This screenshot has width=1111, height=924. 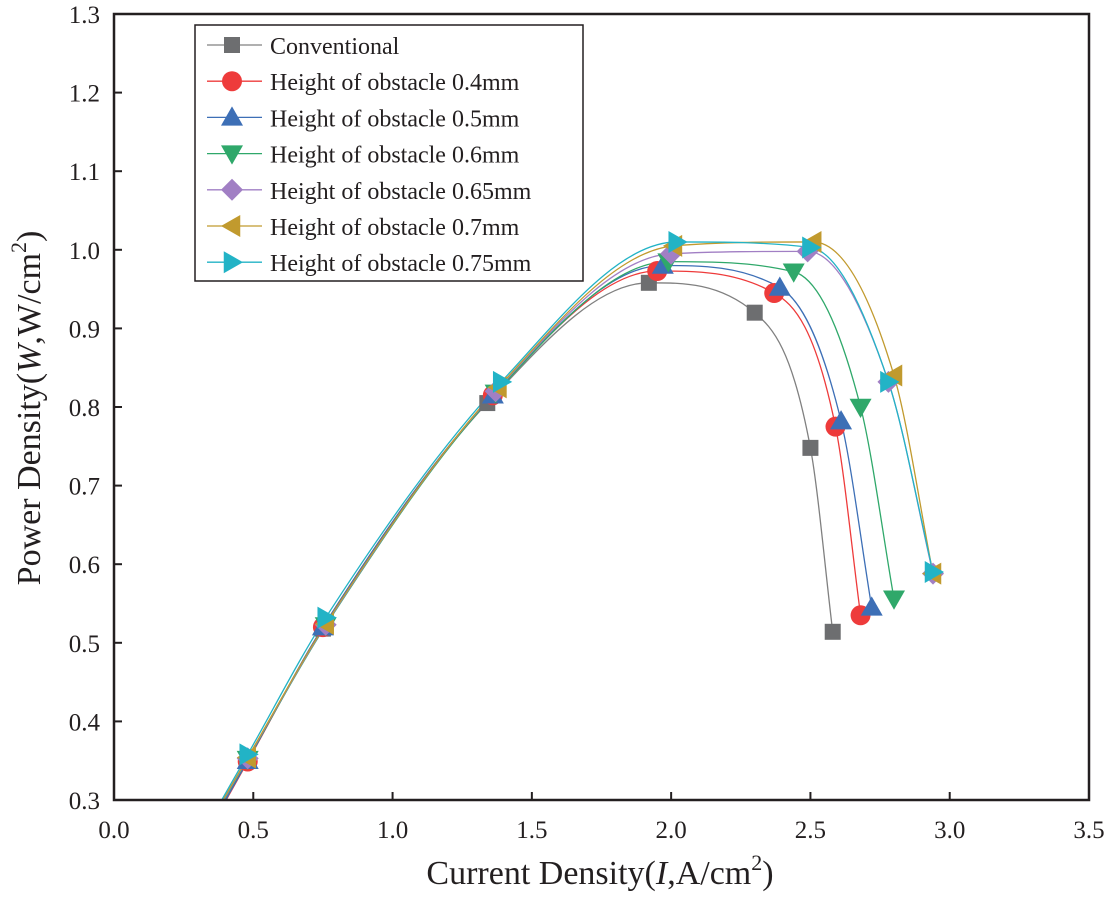 I want to click on y-tick-label: 1.2, so click(x=84, y=94).